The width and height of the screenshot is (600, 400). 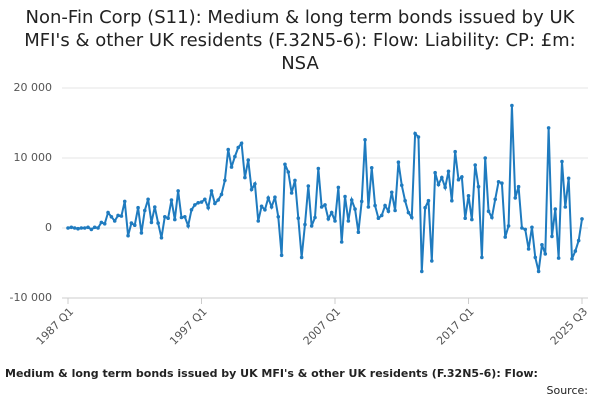 What do you see at coordinates (568, 390) in the screenshot?
I see `source: Source:` at bounding box center [568, 390].